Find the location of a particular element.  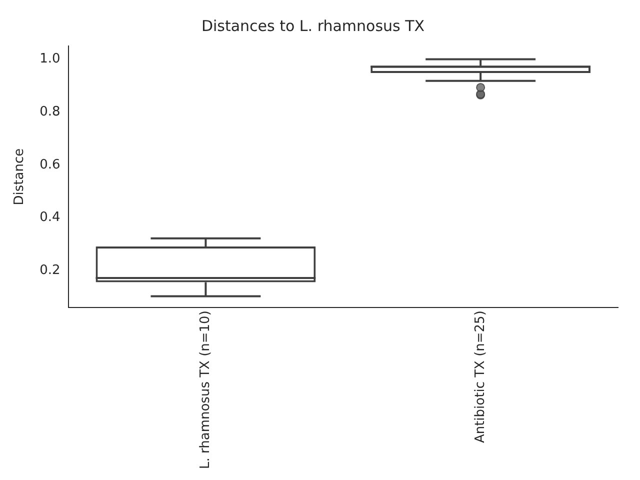

y-tick-label: 1.0 is located at coordinates (50, 59).